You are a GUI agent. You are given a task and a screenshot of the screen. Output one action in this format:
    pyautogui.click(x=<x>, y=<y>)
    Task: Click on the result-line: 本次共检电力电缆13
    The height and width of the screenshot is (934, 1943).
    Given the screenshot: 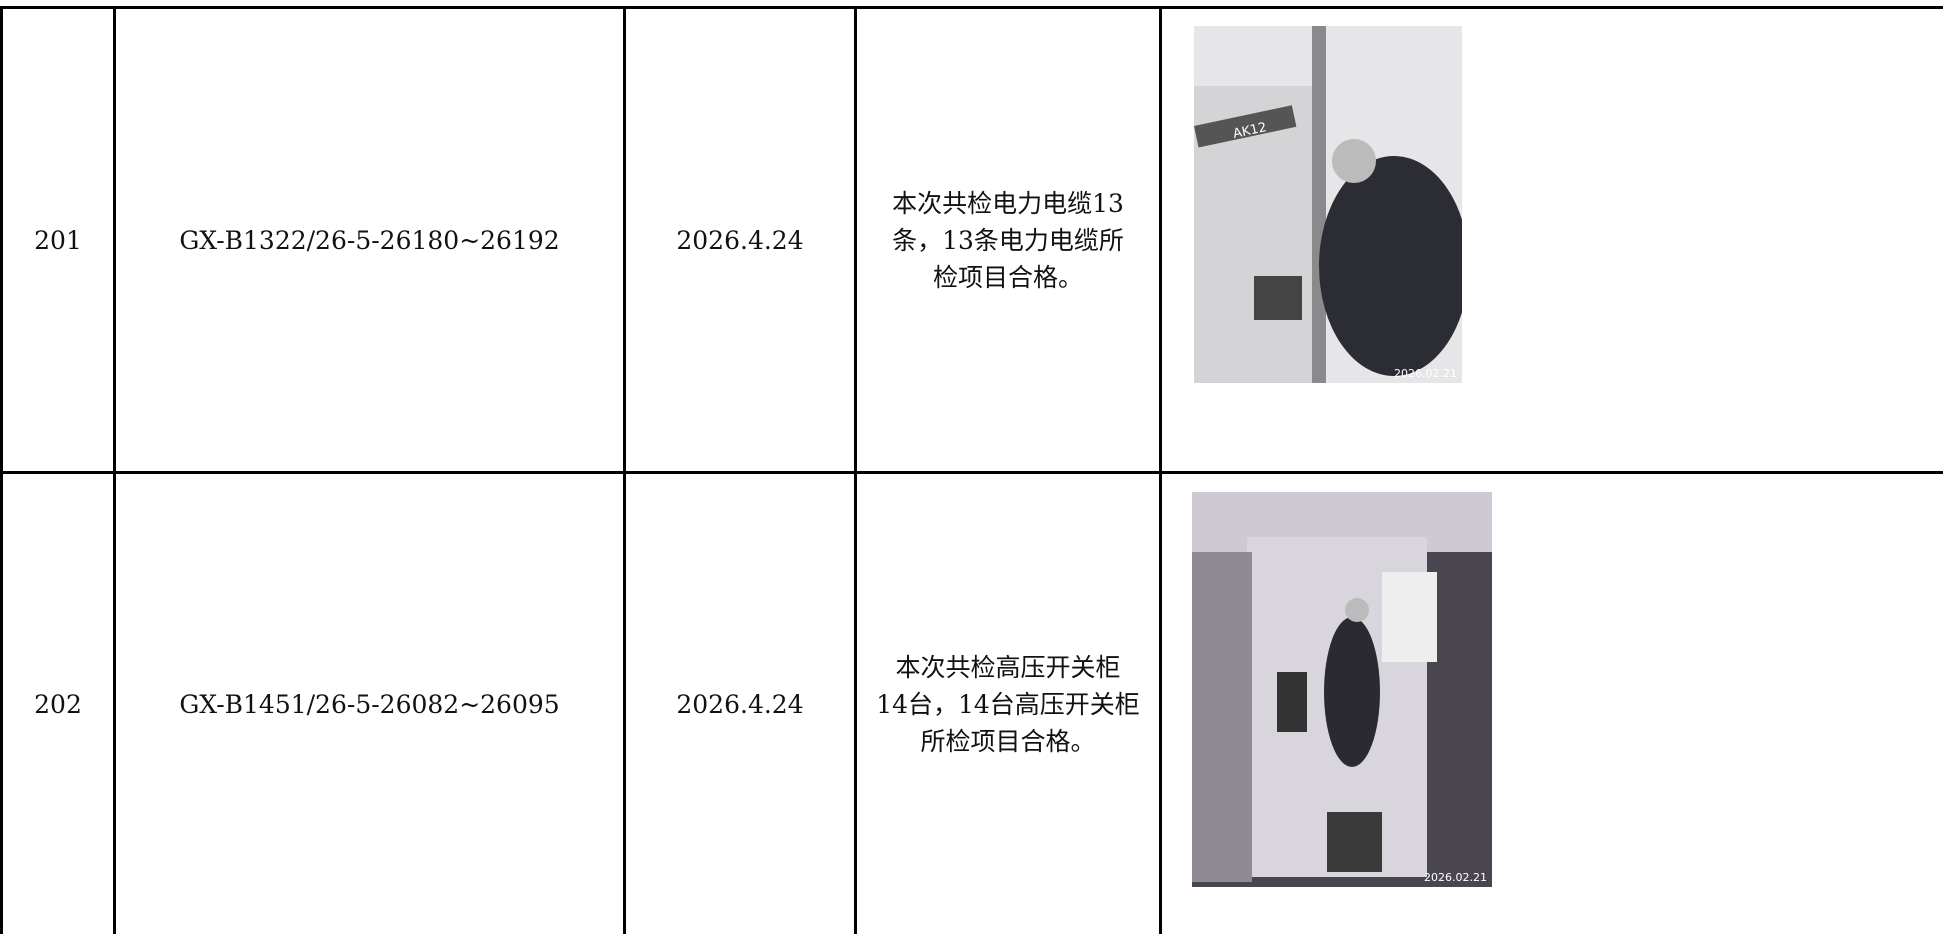 What is the action you would take?
    pyautogui.click(x=1008, y=203)
    